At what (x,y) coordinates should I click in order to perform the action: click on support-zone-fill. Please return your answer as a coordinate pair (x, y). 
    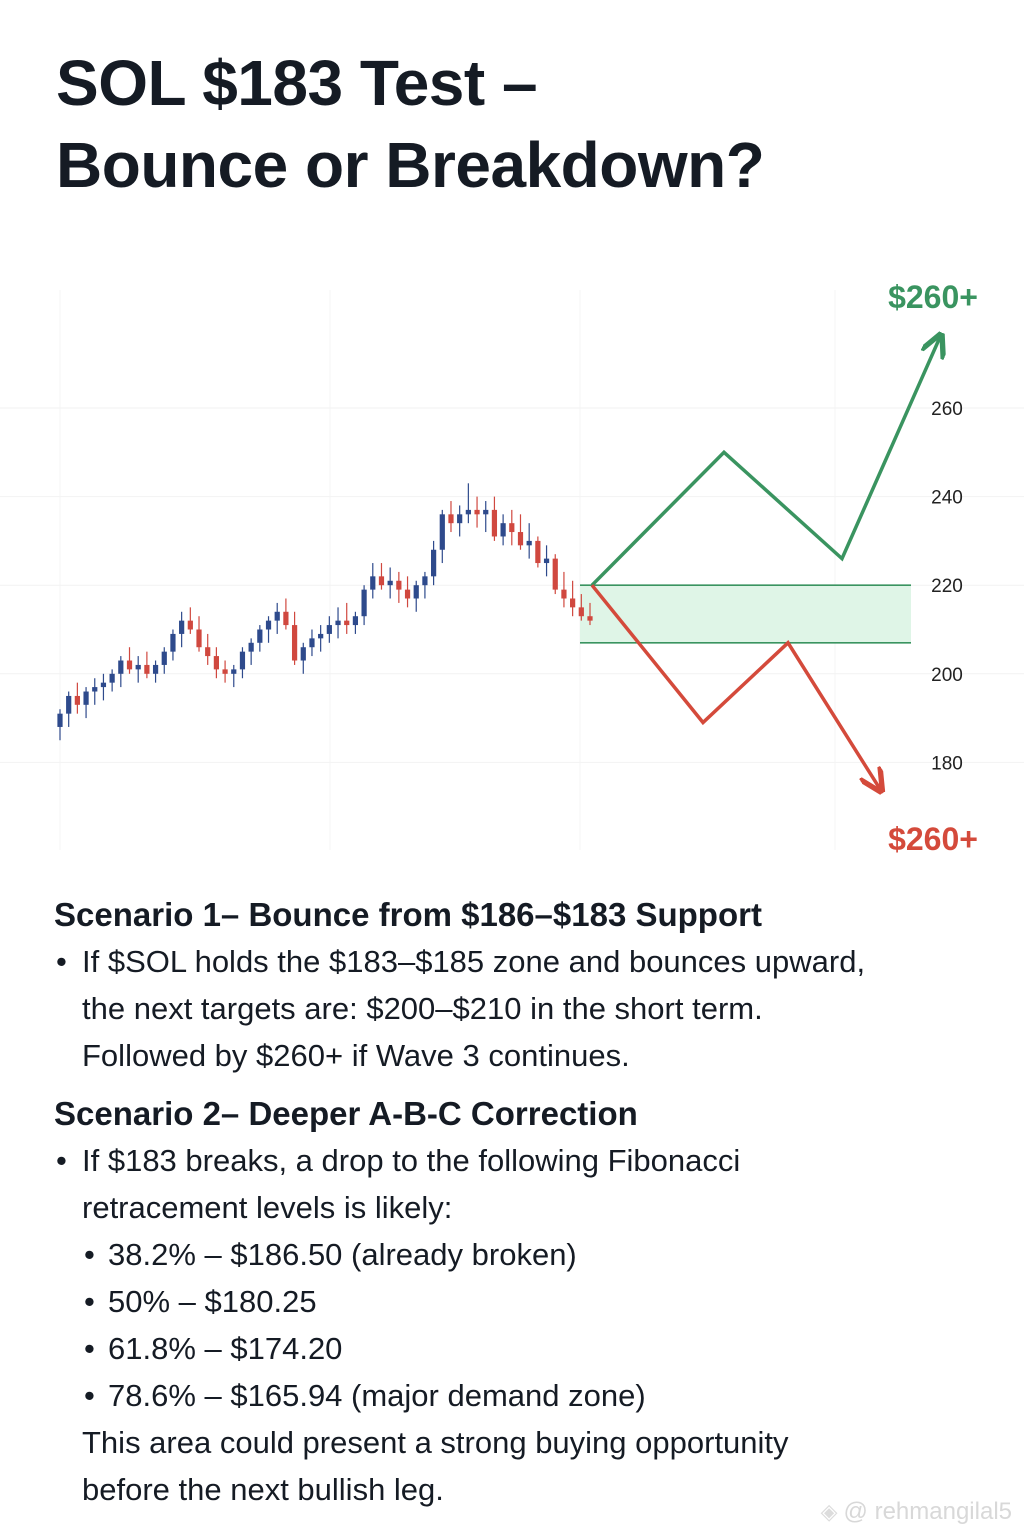
    Looking at the image, I should click on (745, 614).